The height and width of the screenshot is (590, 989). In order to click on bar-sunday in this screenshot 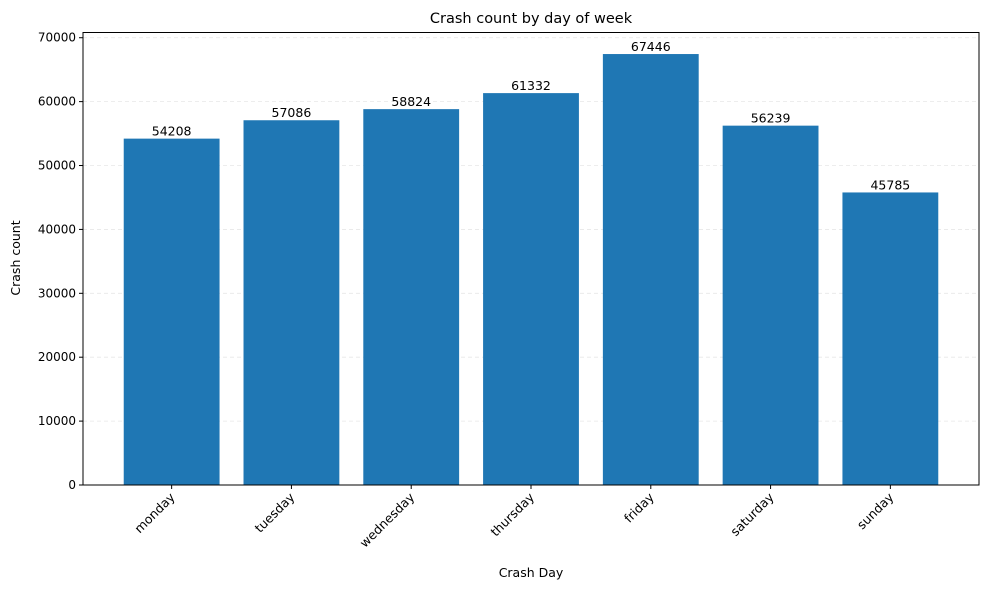, I will do `click(890, 338)`.